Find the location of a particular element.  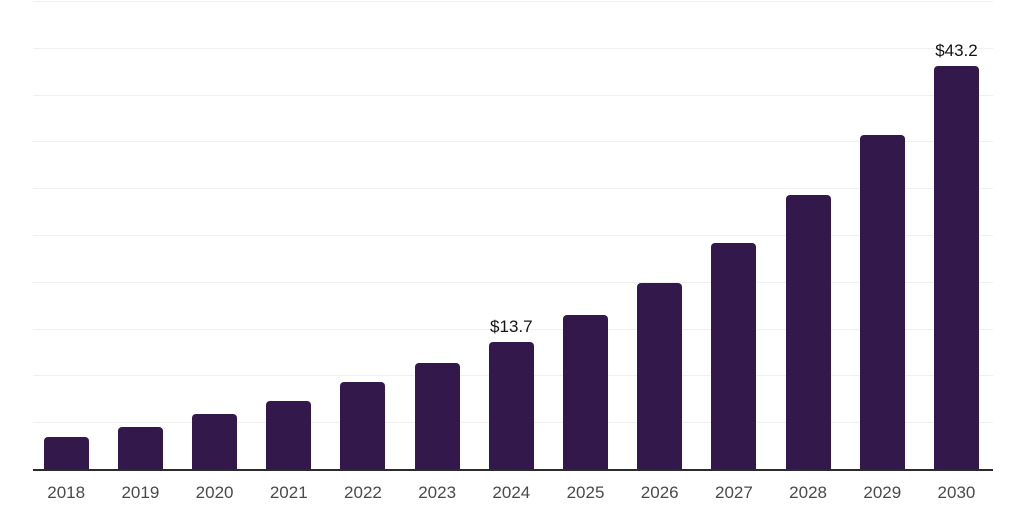

bar-2028 is located at coordinates (808, 332).